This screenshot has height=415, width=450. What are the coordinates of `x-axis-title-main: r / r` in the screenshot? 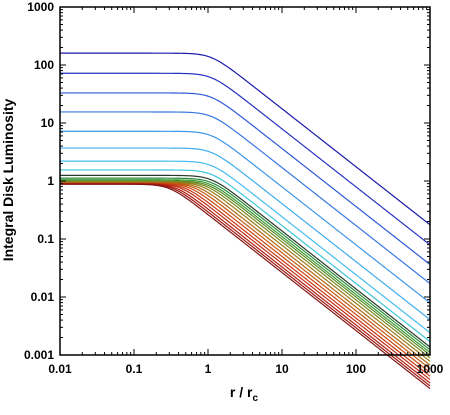 It's located at (241, 392).